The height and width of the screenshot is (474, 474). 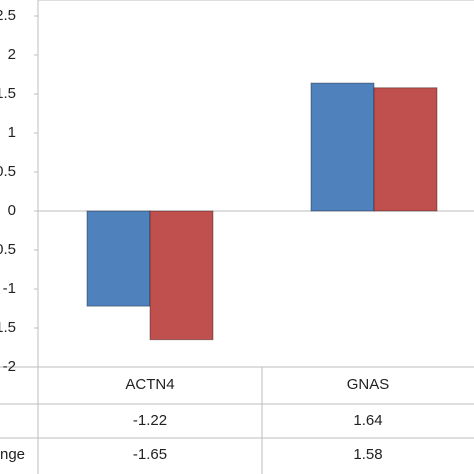 I want to click on y-tick-label: 2, so click(x=12, y=54).